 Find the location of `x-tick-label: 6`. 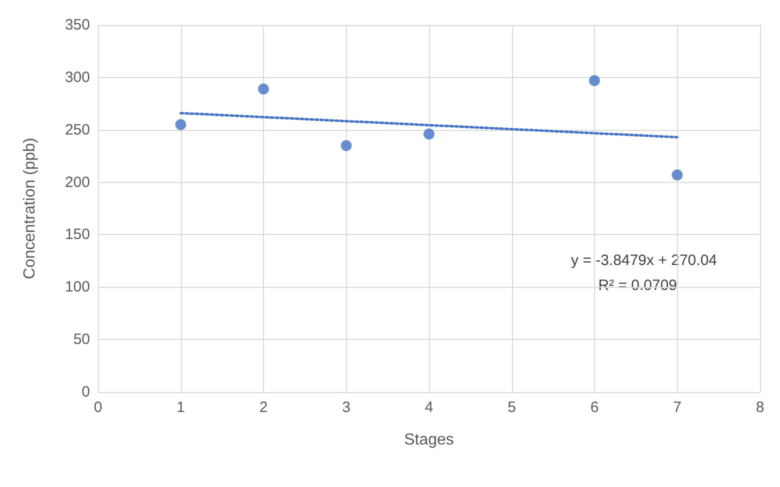

x-tick-label: 6 is located at coordinates (594, 407).